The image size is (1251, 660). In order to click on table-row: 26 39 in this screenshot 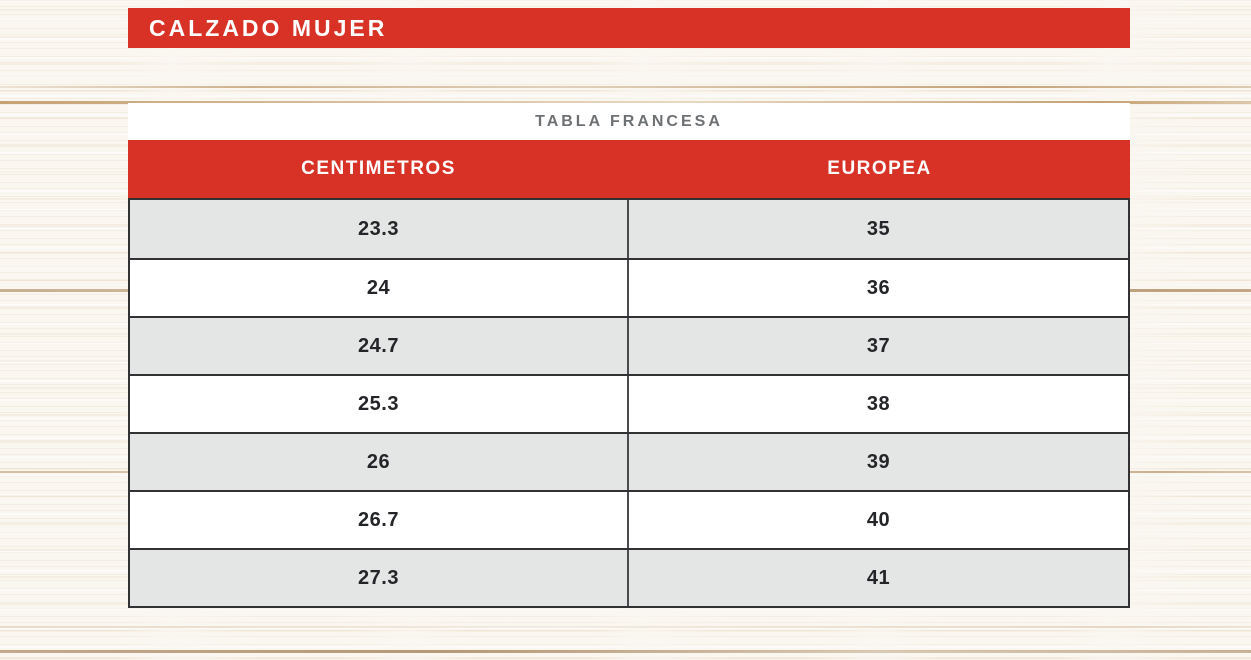, I will do `click(629, 461)`.